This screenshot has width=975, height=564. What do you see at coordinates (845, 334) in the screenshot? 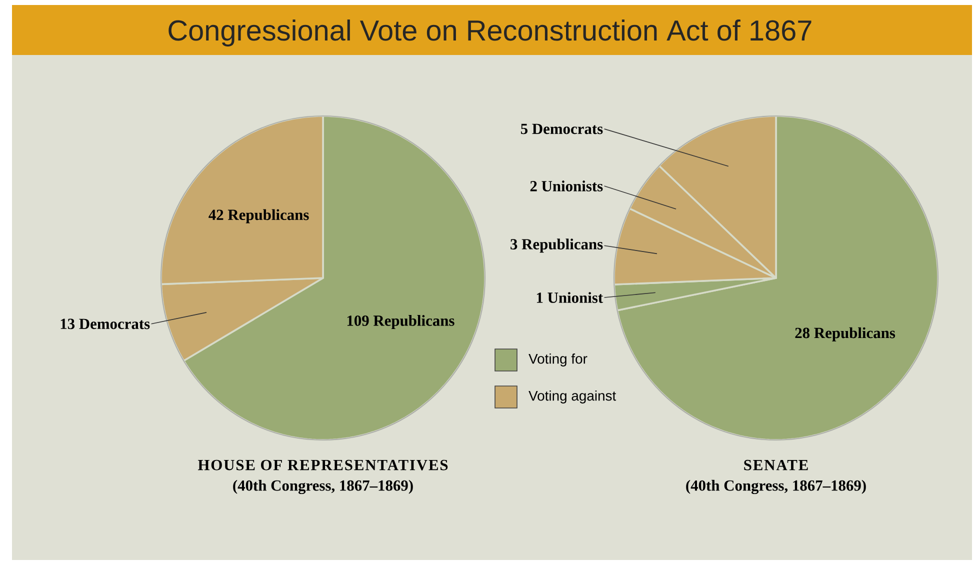
I see `slice-label: 28 Republicans` at bounding box center [845, 334].